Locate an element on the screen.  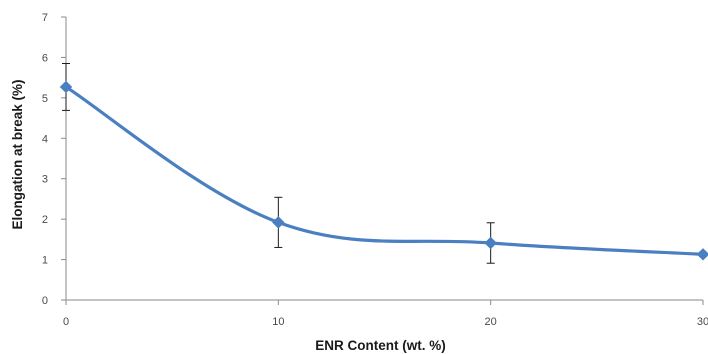
y-tick-label: 5 is located at coordinates (45, 99).